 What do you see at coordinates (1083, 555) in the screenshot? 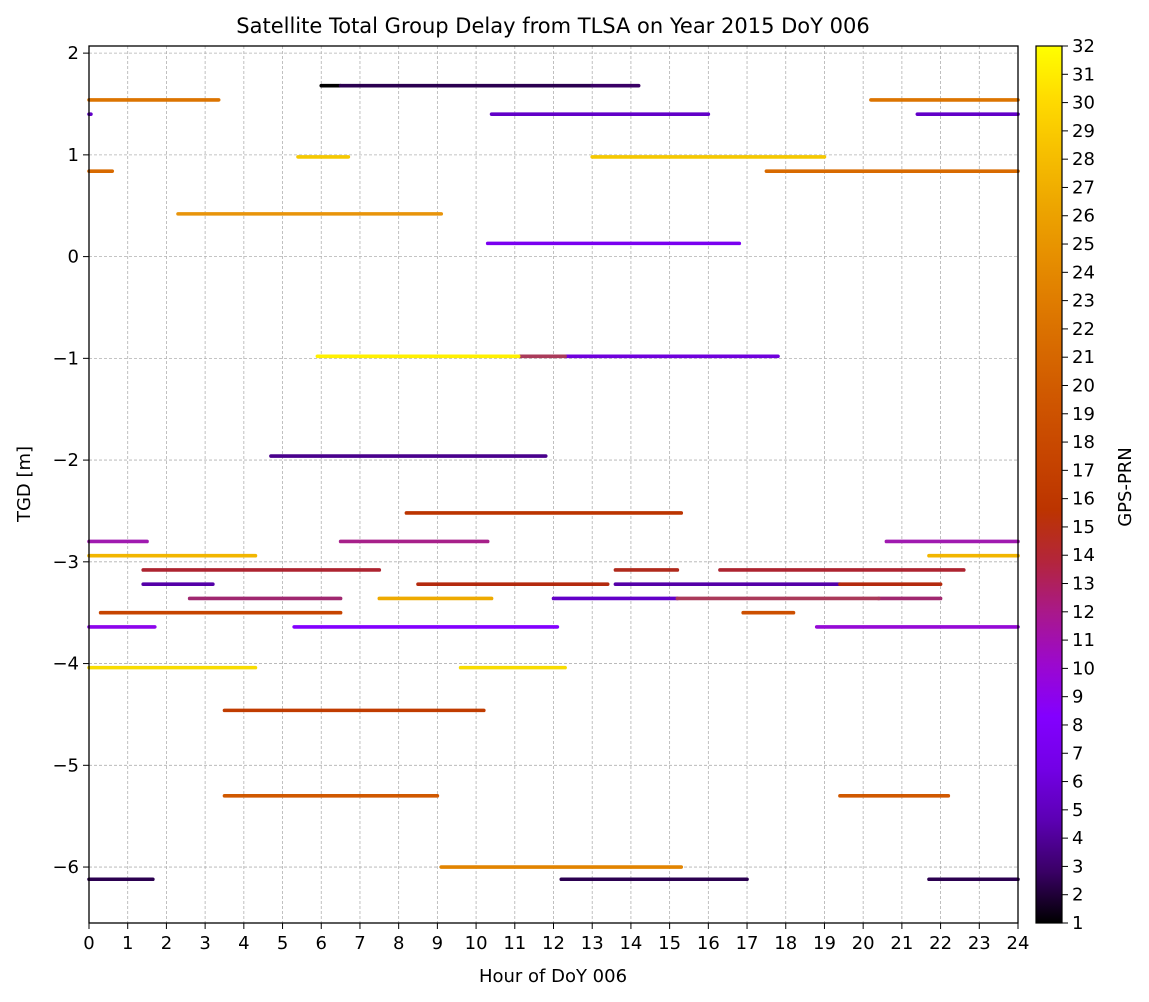
I see `colorbar-tick-label: 14` at bounding box center [1083, 555].